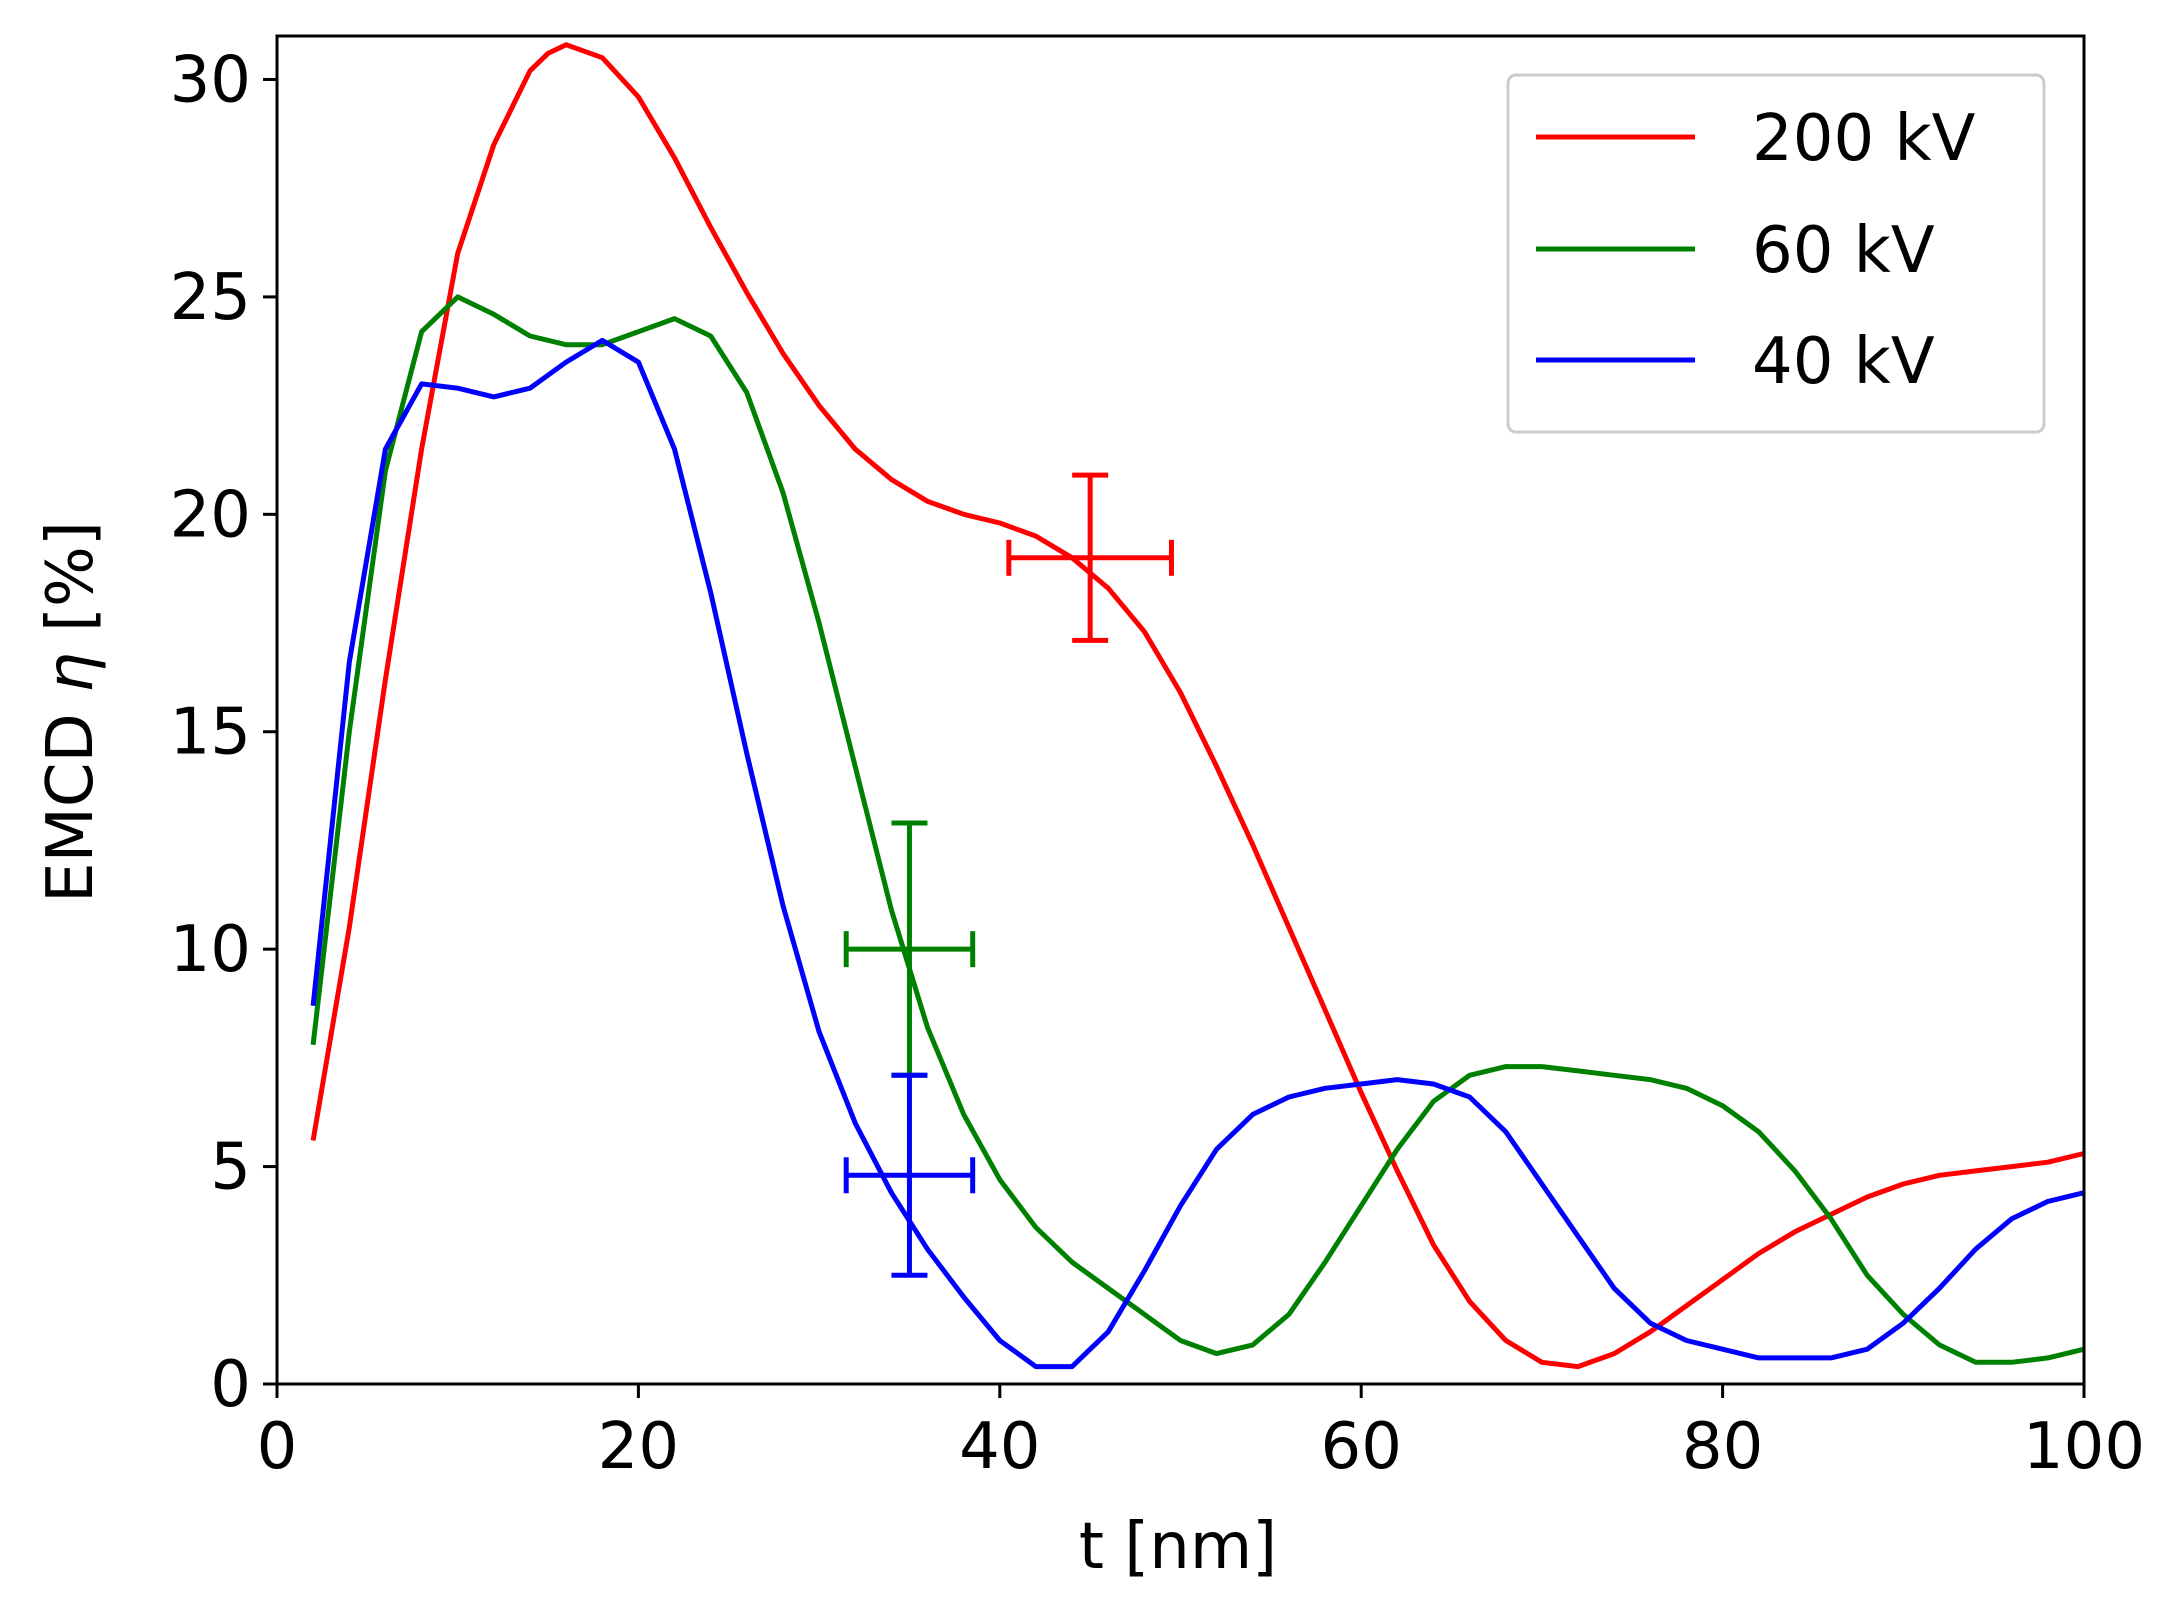  Describe the element at coordinates (210, 733) in the screenshot. I see `y-tick-label: 15` at that location.